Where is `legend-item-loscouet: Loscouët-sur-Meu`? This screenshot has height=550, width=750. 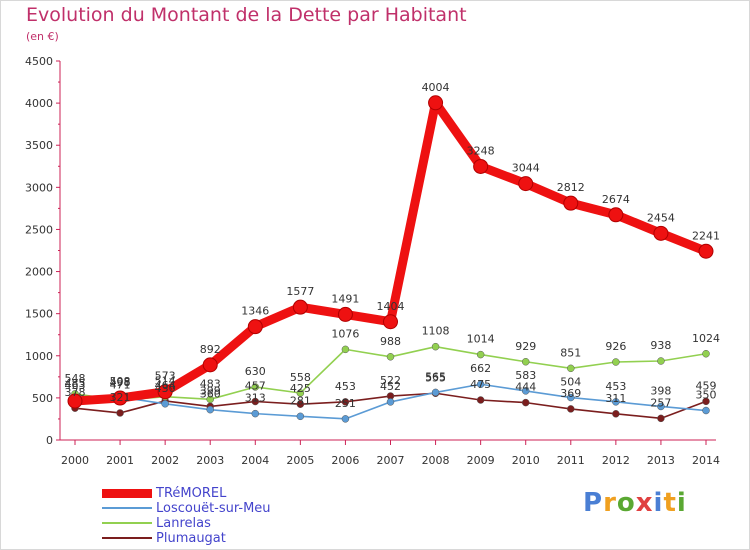 legend-item-loscouet: Loscouët-sur-Meu is located at coordinates (186, 508).